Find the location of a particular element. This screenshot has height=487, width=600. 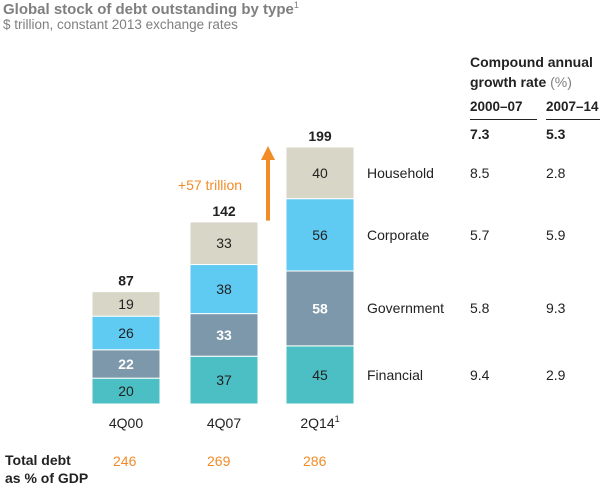

data-label-household-4q00: 19 is located at coordinates (126, 304).